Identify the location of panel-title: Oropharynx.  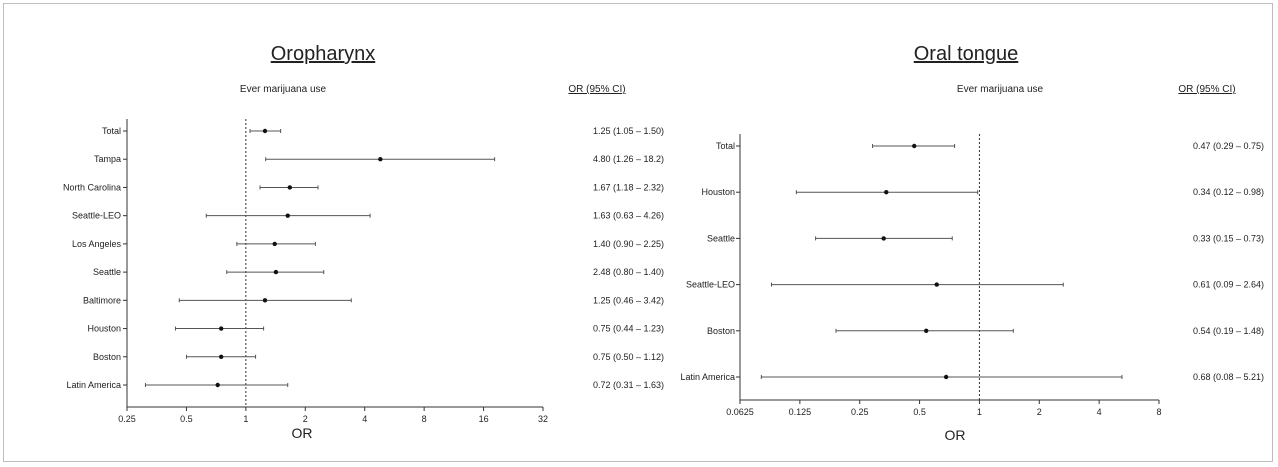
(323, 54).